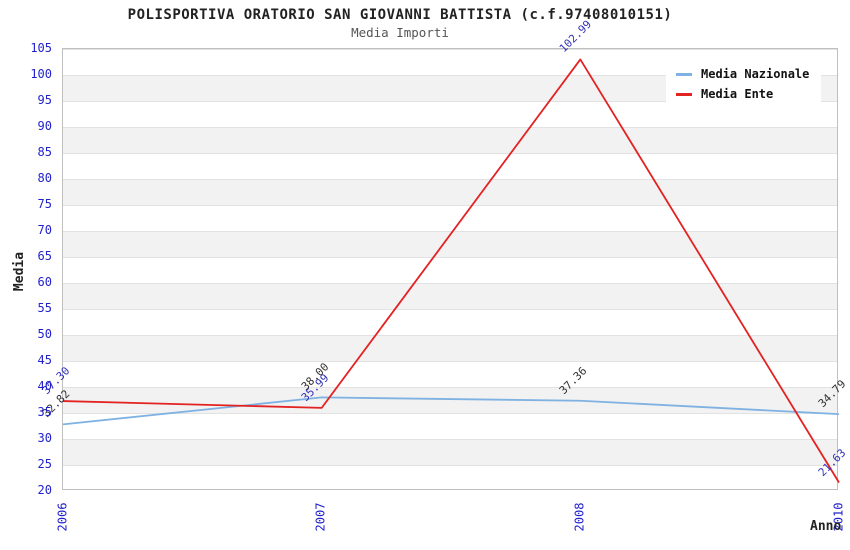 This screenshot has width=850, height=550. Describe the element at coordinates (44, 412) in the screenshot. I see `y-tick-label: 35` at that location.